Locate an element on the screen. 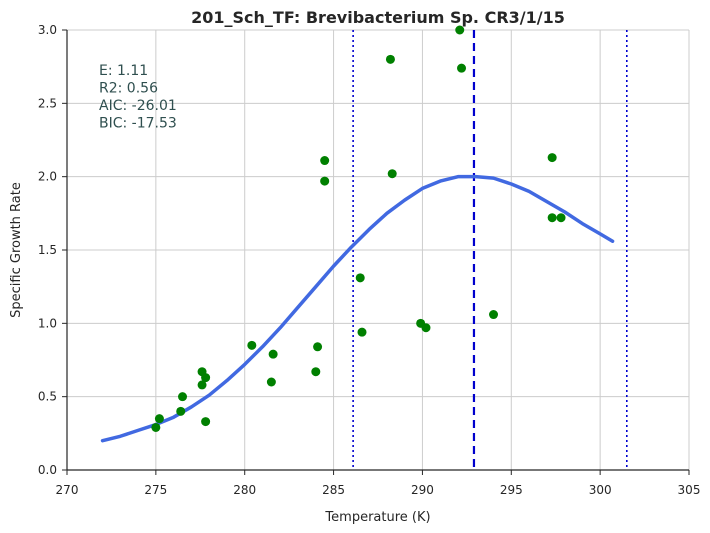 The width and height of the screenshot is (710, 533). chart-title: 201_Sch_TF: Brevibacterium Sp. CR3/1/15 is located at coordinates (378, 17).